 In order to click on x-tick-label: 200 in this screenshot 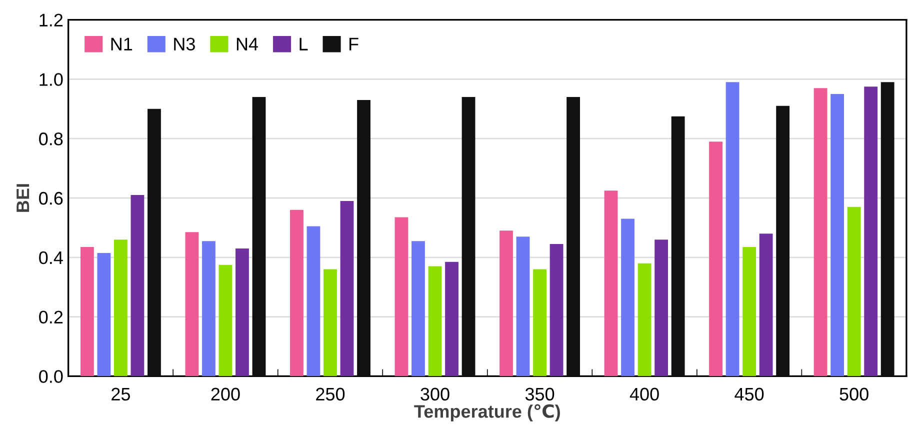, I will do `click(225, 394)`.